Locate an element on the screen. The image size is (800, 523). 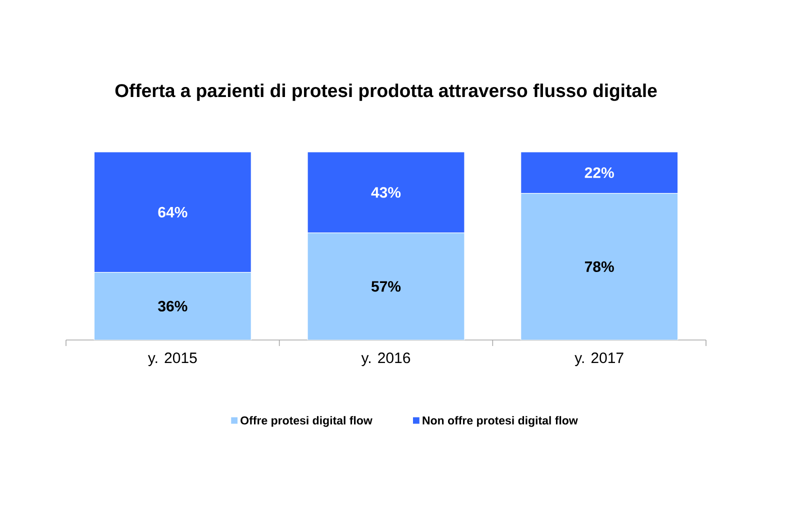
legend-label: Non offre protesi digital flow is located at coordinates (500, 421).